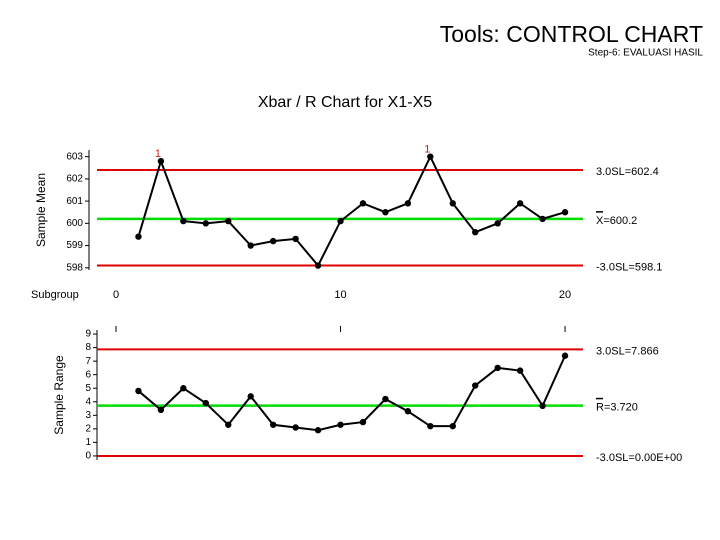 The height and width of the screenshot is (540, 720). Describe the element at coordinates (88, 347) in the screenshot. I see `y-tick-label: 8` at that location.